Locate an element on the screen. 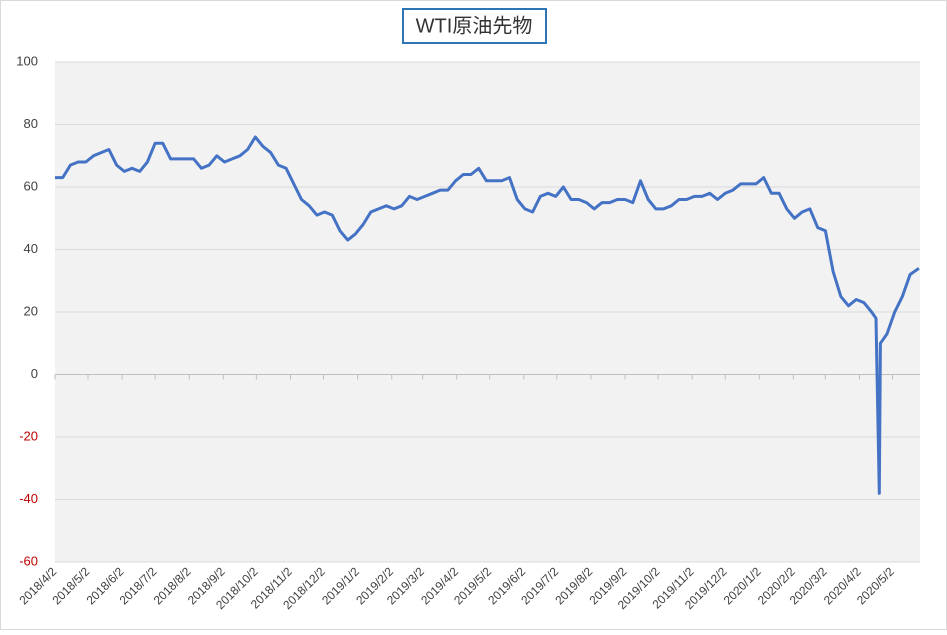 The image size is (947, 635). y-tick-label: -20 is located at coordinates (28, 435).